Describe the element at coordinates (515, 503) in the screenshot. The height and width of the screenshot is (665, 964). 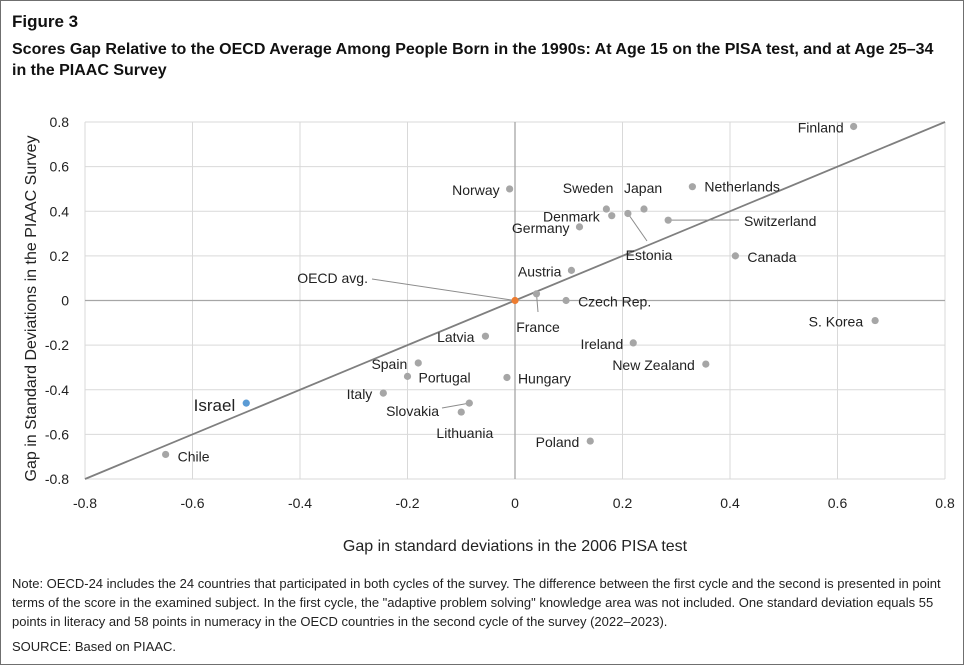
I see `x-tick-label: 0` at that location.